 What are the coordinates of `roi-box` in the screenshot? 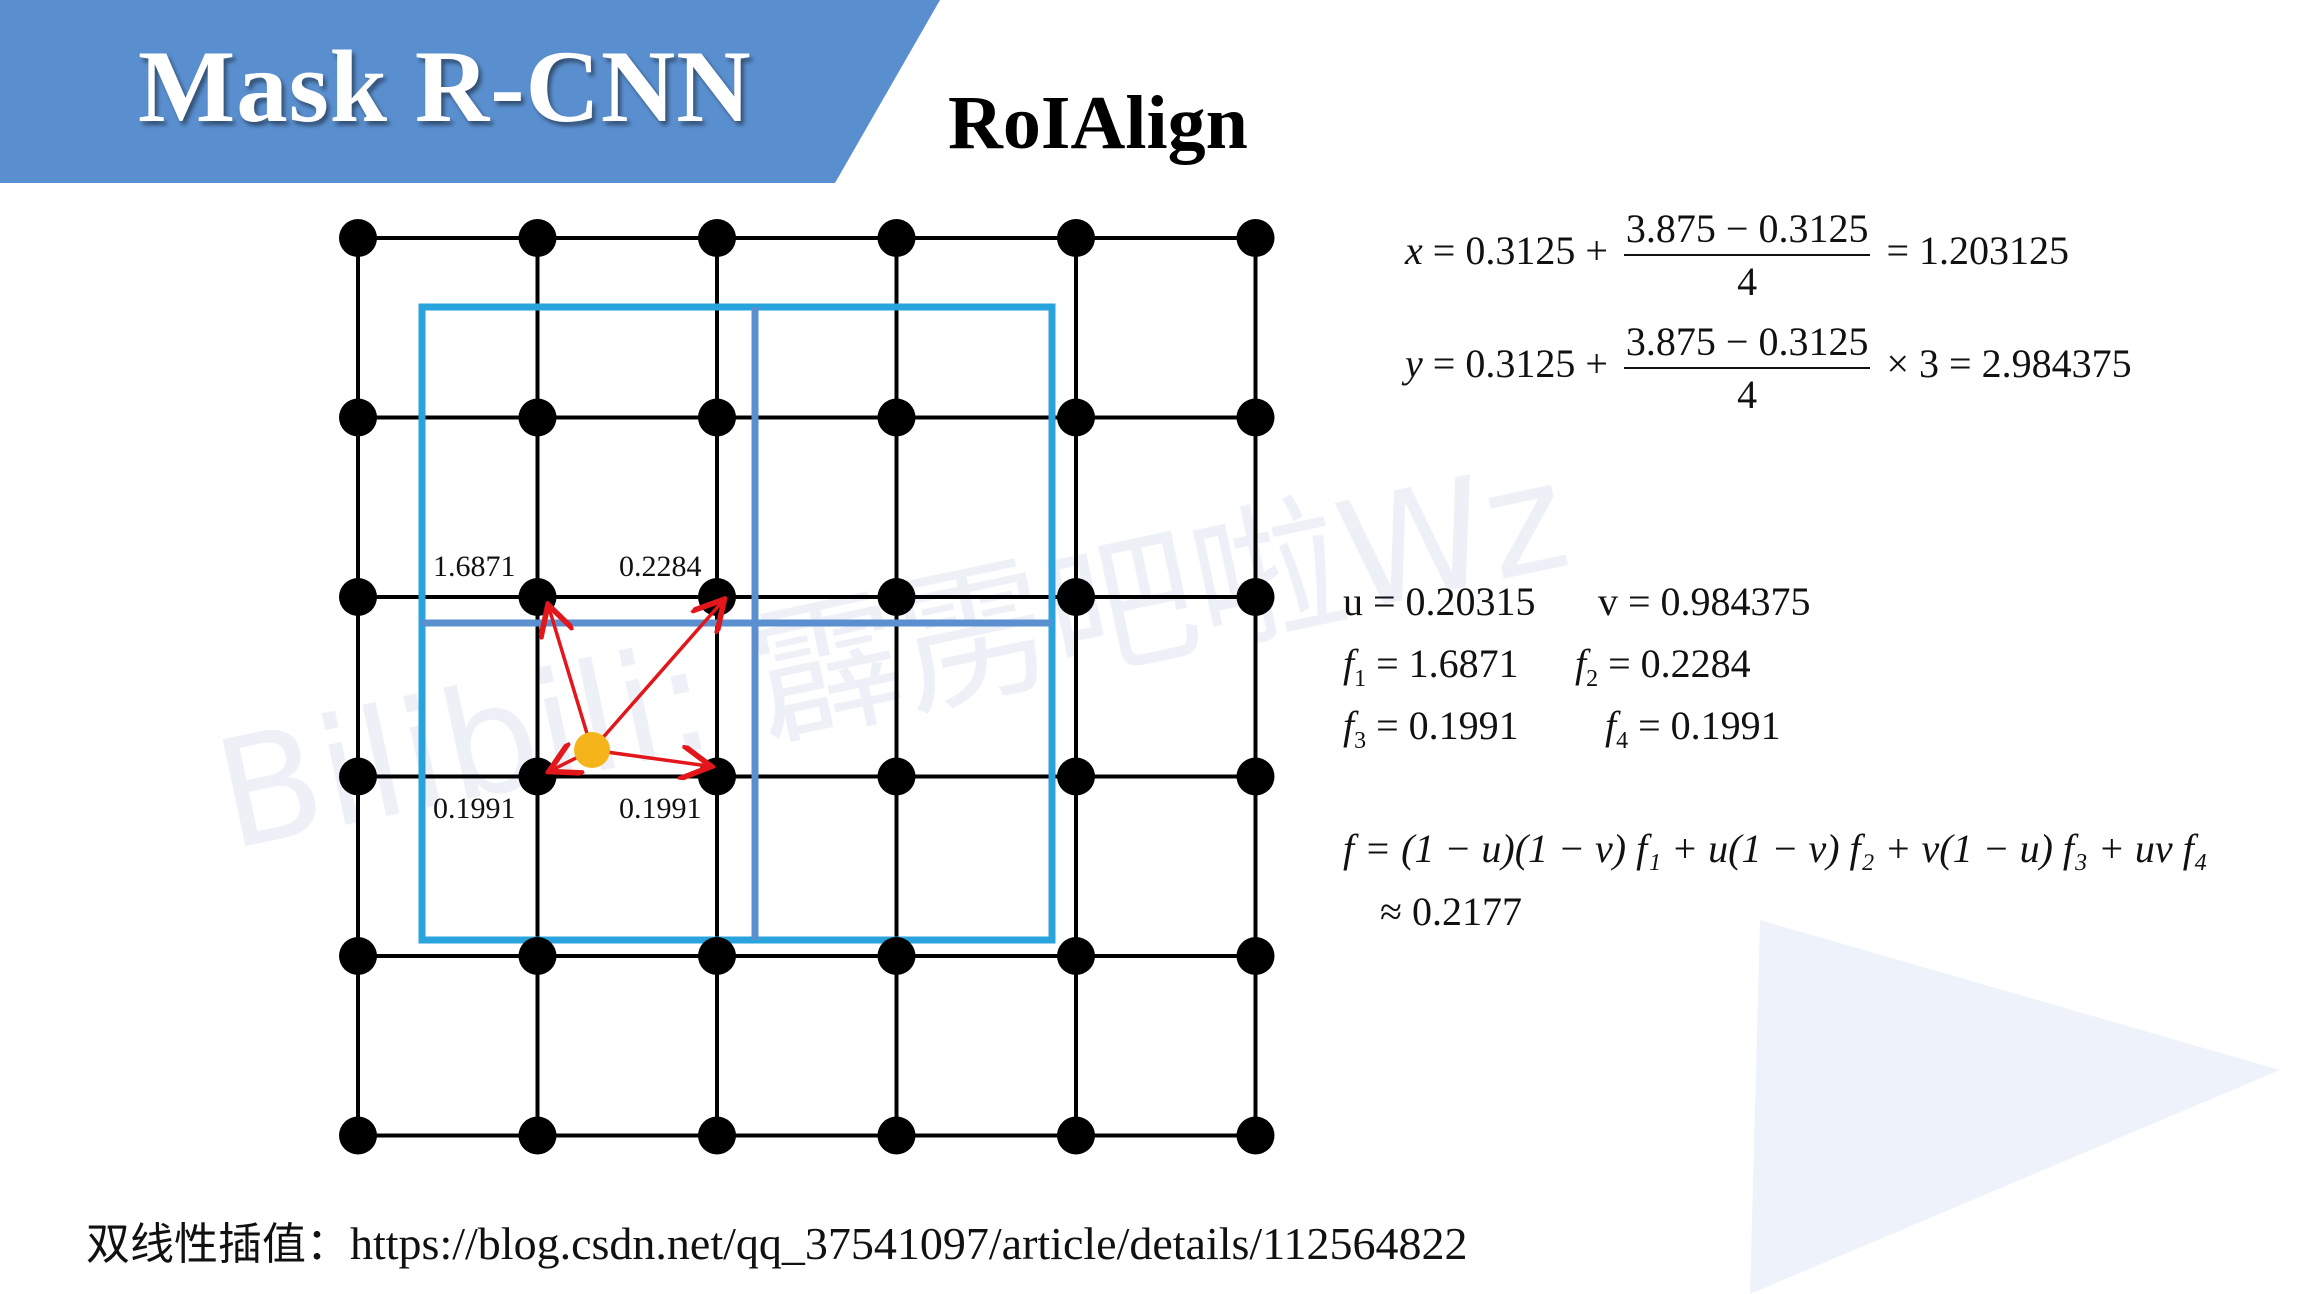 It's located at (737, 623).